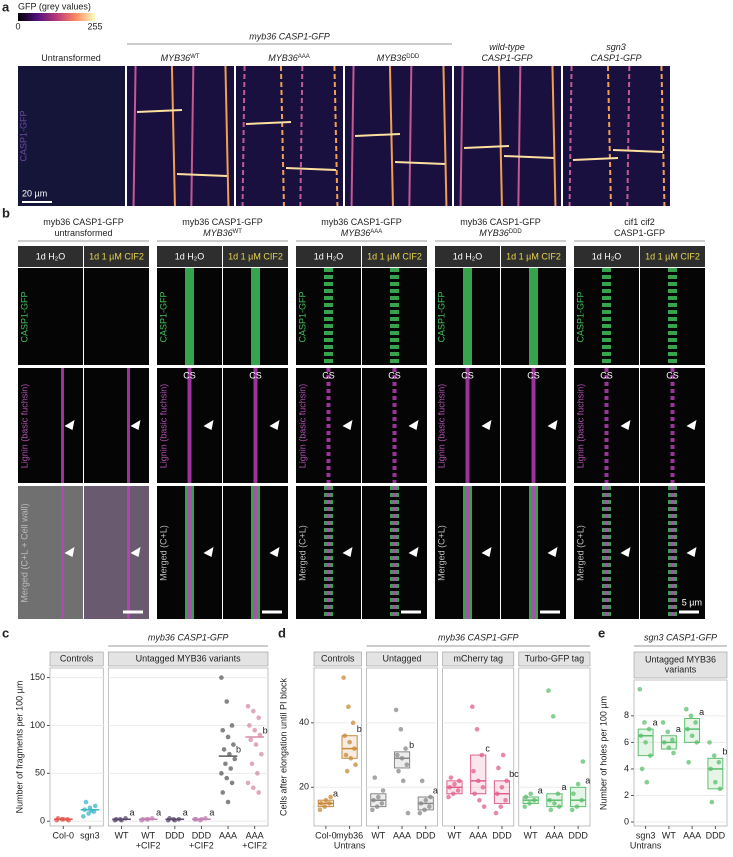  What do you see at coordinates (282, 632) in the screenshot?
I see `panel-label: d` at bounding box center [282, 632].